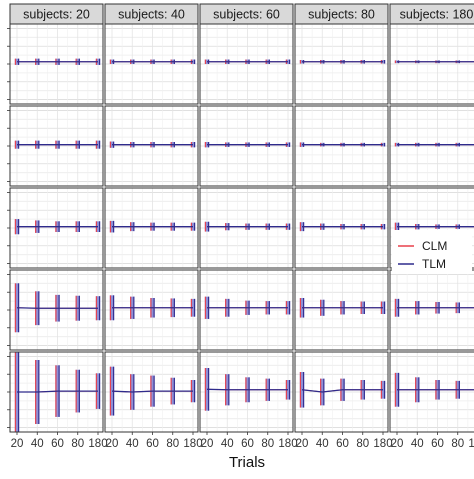 This screenshot has width=474, height=479. Describe the element at coordinates (56, 15) in the screenshot. I see `facet-strip-label-0: subjects: 20` at that location.